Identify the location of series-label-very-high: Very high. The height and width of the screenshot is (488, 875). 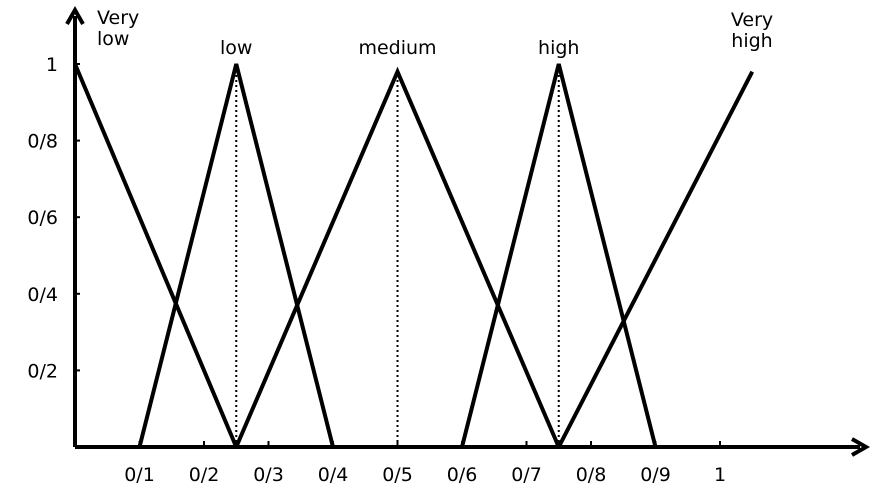
(752, 30).